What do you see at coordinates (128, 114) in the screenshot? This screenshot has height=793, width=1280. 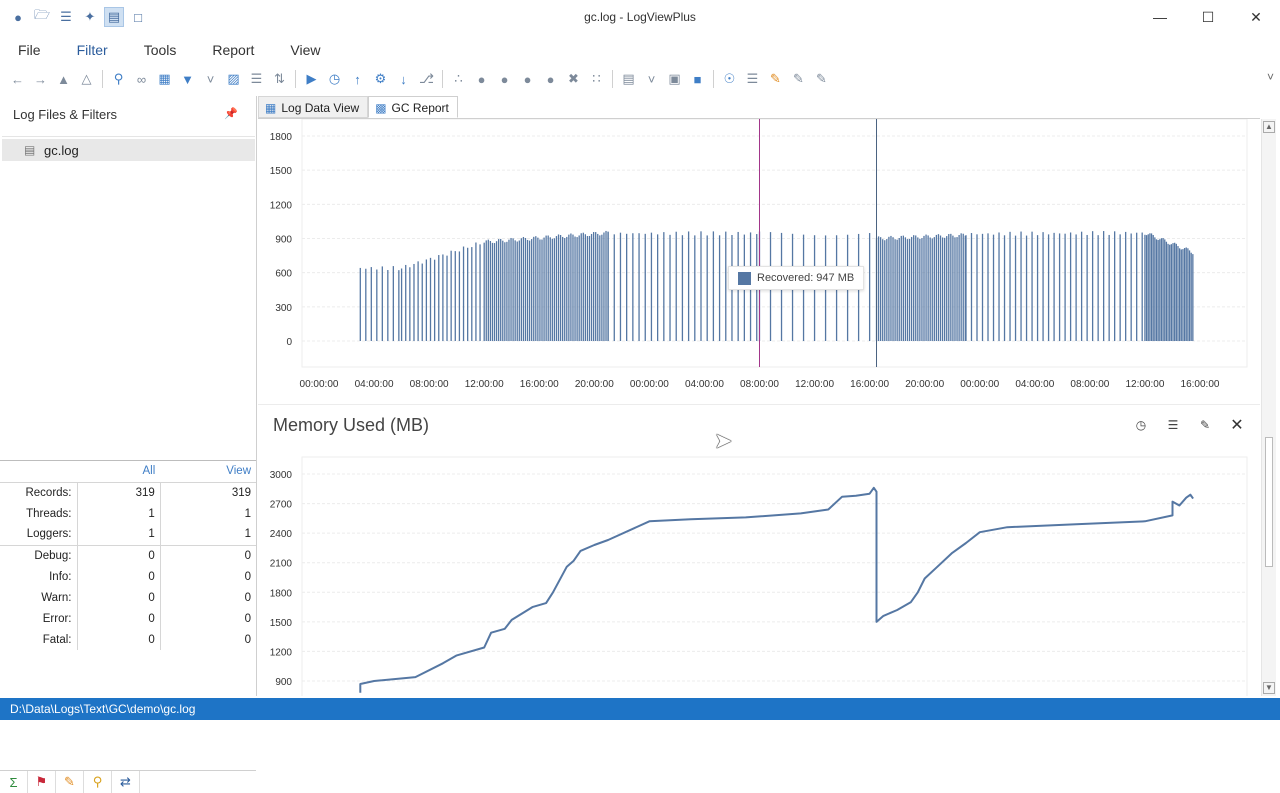 I see `panel-header: Log Files & Filters 📌` at bounding box center [128, 114].